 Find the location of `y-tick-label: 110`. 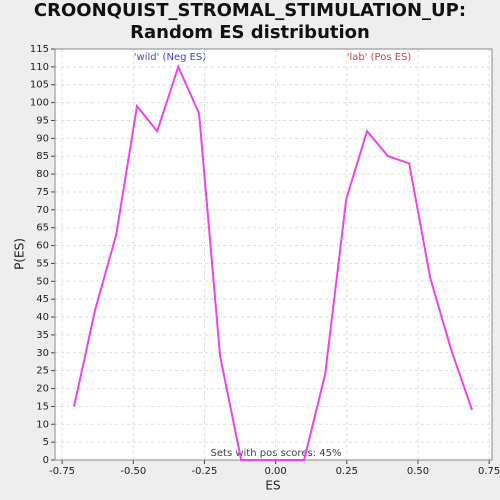

y-tick-label: 110 is located at coordinates (39, 67).